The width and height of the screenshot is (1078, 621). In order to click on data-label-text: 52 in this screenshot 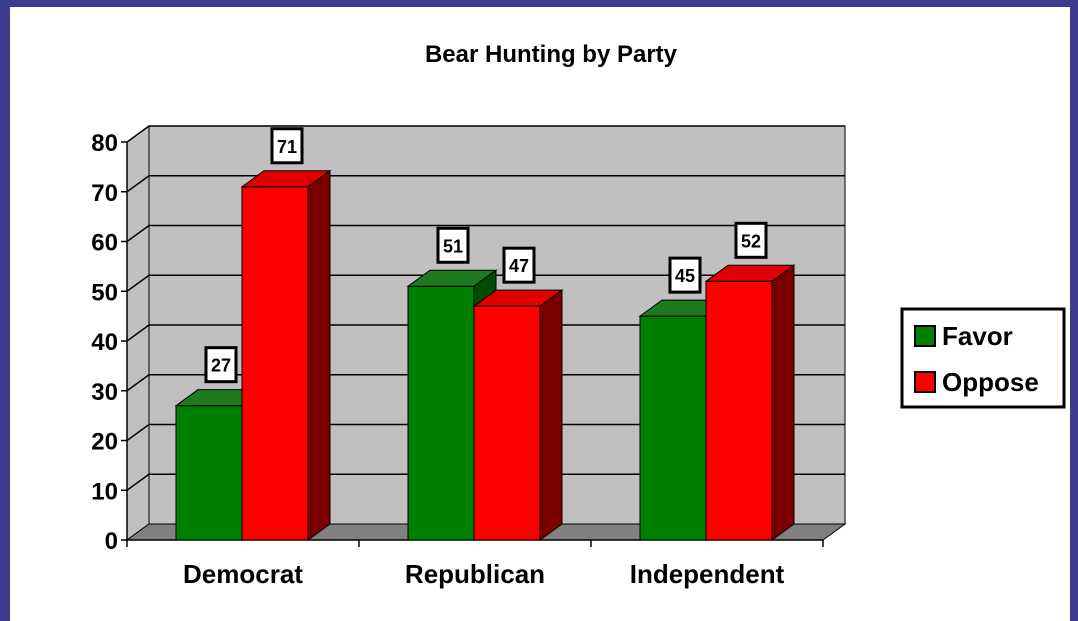, I will do `click(751, 241)`.